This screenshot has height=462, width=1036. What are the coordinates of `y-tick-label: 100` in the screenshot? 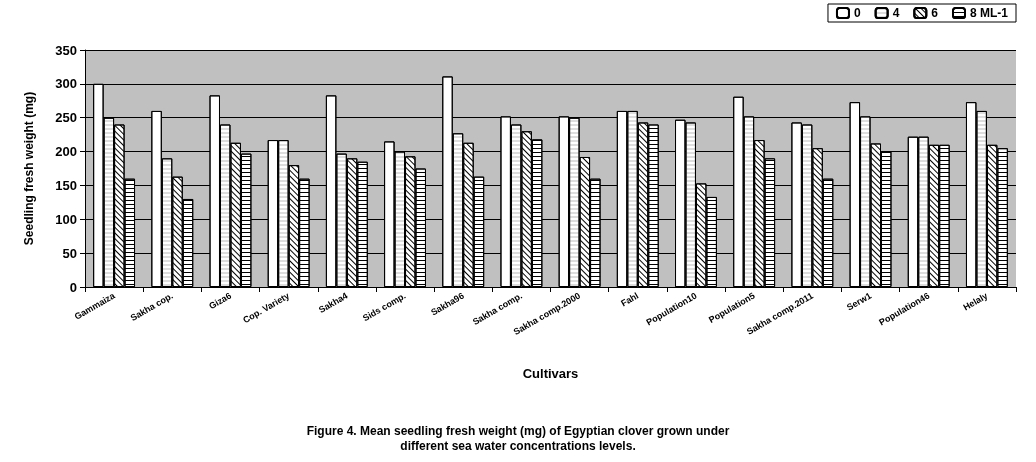 It's located at (66, 219).